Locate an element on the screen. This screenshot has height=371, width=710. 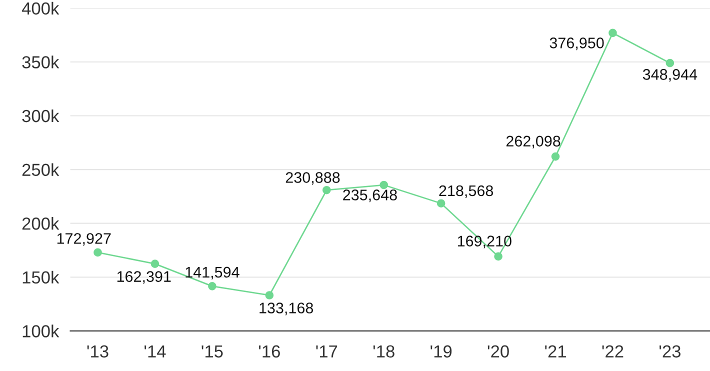
text: 235,648 is located at coordinates (370, 196).